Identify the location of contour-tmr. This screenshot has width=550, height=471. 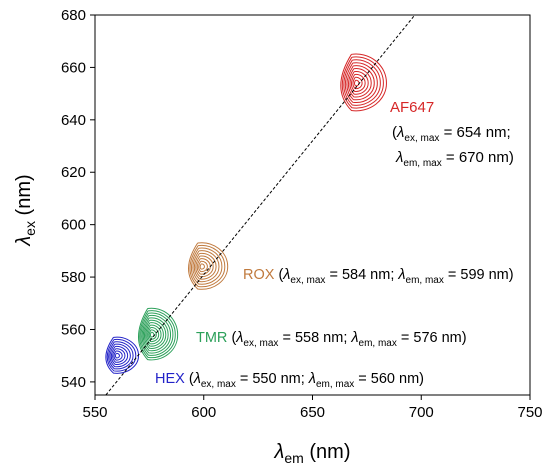
(158, 334).